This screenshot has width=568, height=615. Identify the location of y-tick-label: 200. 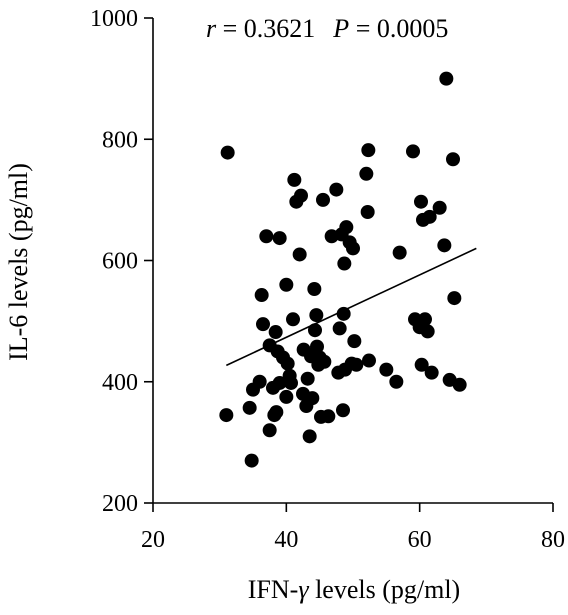
(120, 504).